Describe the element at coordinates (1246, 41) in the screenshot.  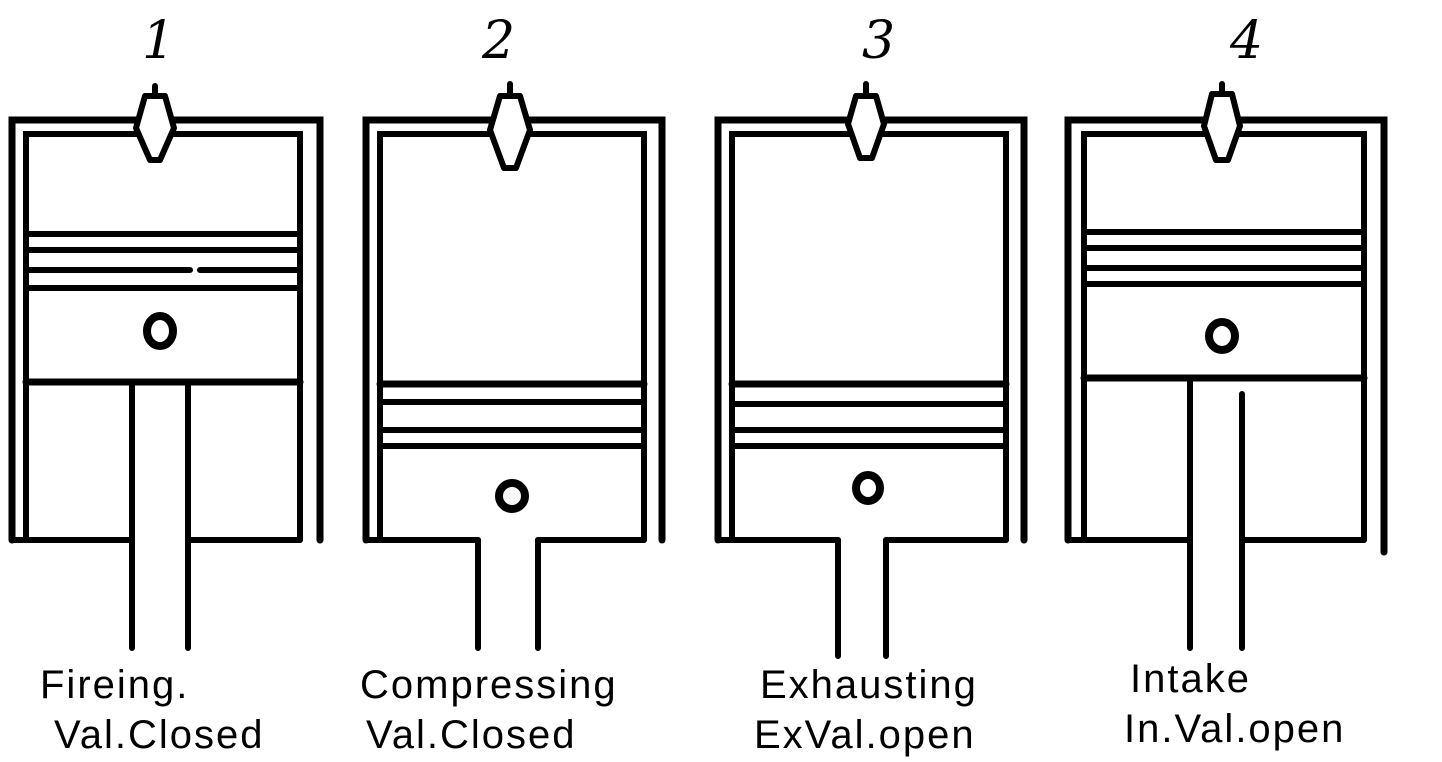
I see `panel-number-4: 4` at that location.